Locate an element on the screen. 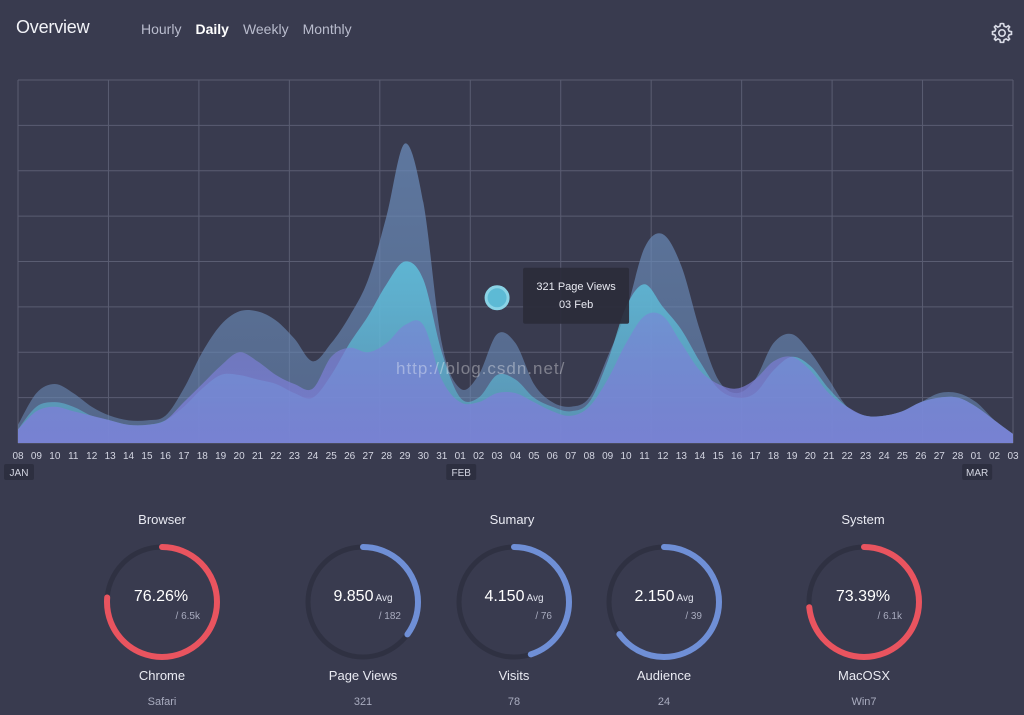  tooltip-line-1: 321 Page Views is located at coordinates (576, 287).